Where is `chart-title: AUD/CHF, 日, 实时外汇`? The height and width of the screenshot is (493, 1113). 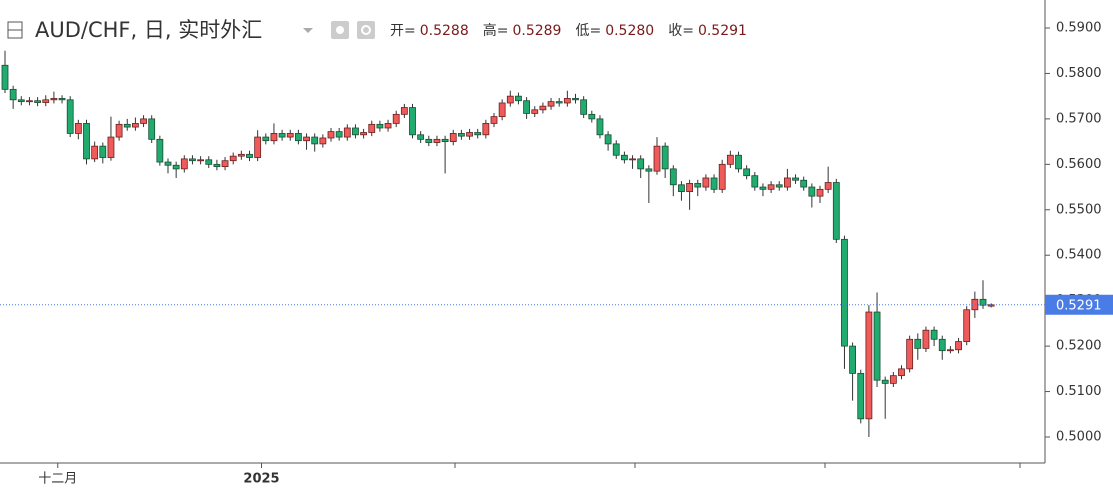
chart-title: AUD/CHF, 日, 实时外汇 is located at coordinates (148, 30).